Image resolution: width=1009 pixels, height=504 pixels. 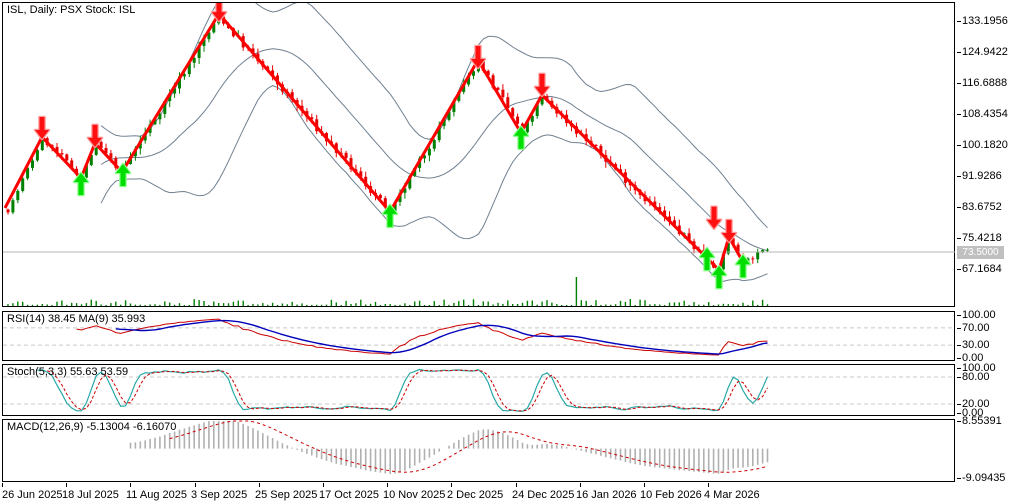 What do you see at coordinates (475, 495) in the screenshot?
I see `date-label: 2 Dec 2025` at bounding box center [475, 495].